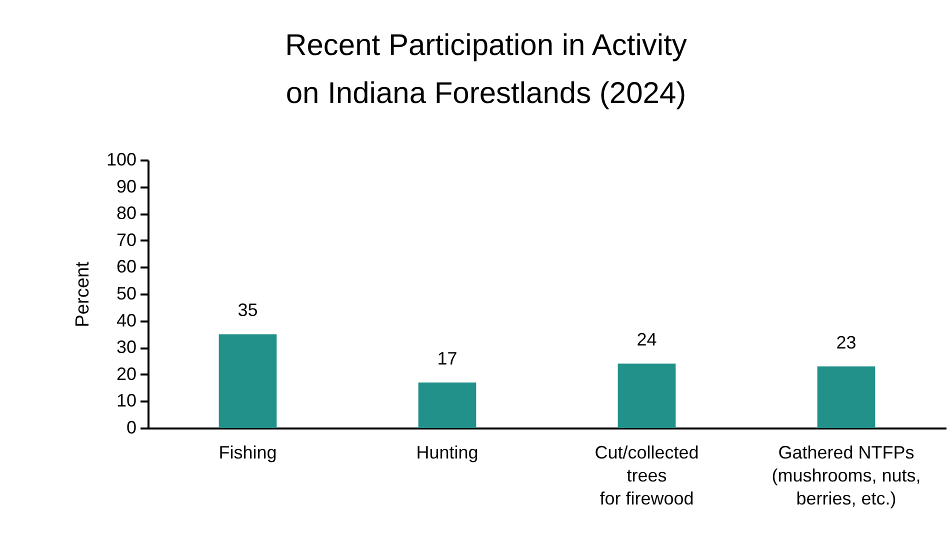 The height and width of the screenshot is (546, 952). What do you see at coordinates (247, 452) in the screenshot?
I see `x-tick-label: Fishing` at bounding box center [247, 452].